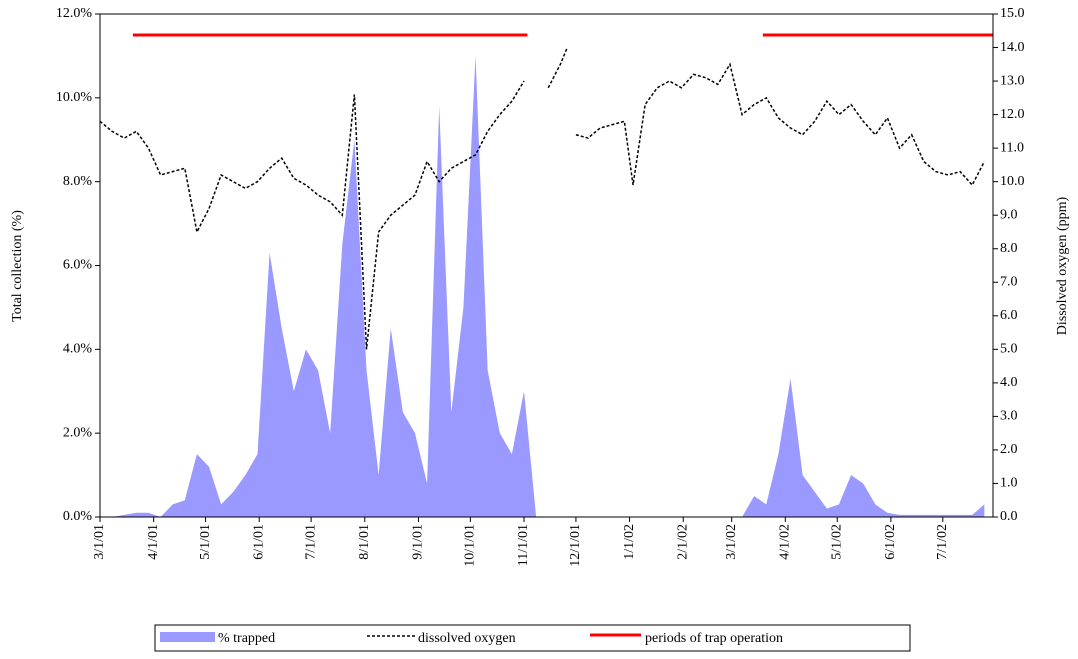 The width and height of the screenshot is (1078, 659). I want to click on x-tick-label: 6/1/02, so click(890, 542).